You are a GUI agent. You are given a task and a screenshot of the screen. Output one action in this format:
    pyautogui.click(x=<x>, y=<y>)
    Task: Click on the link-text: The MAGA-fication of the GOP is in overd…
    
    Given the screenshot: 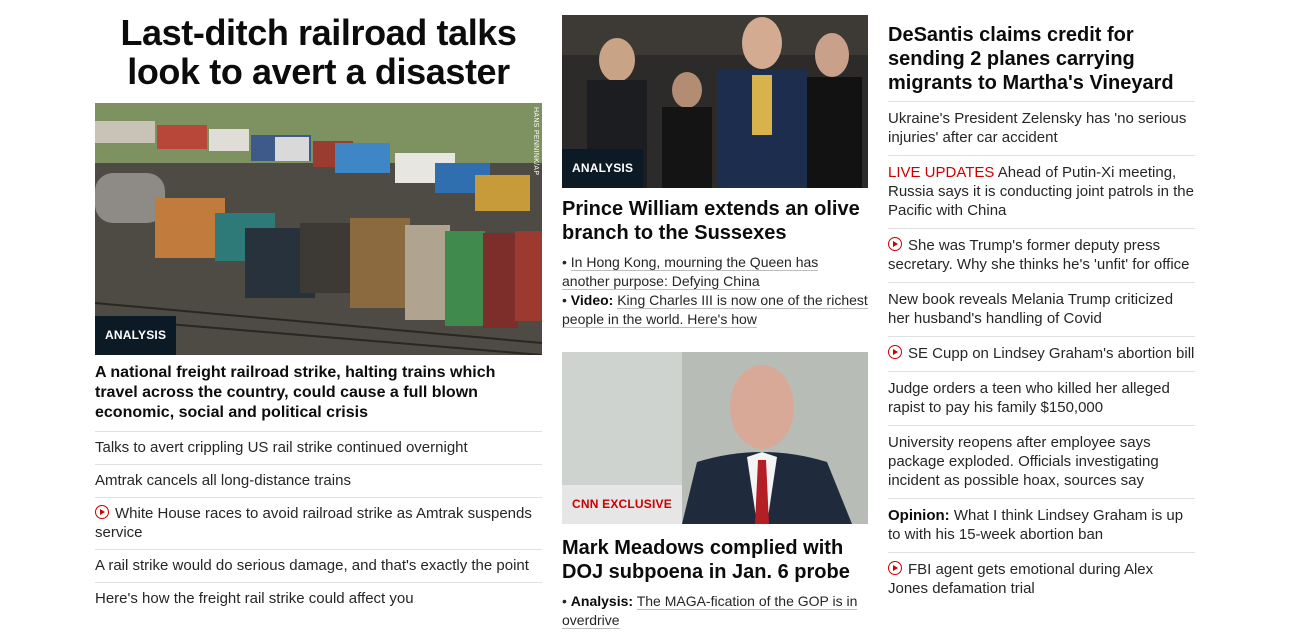 What is the action you would take?
    pyautogui.click(x=710, y=611)
    